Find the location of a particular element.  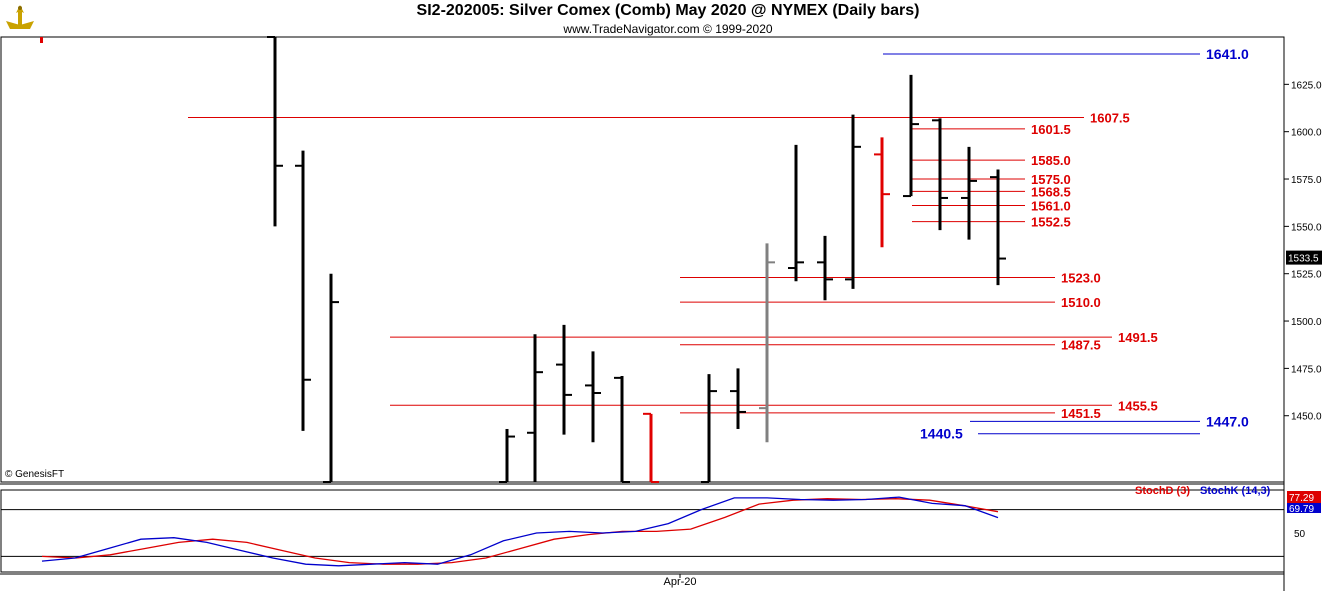

stoch-legend-label: StochK (14,3) is located at coordinates (1235, 491).